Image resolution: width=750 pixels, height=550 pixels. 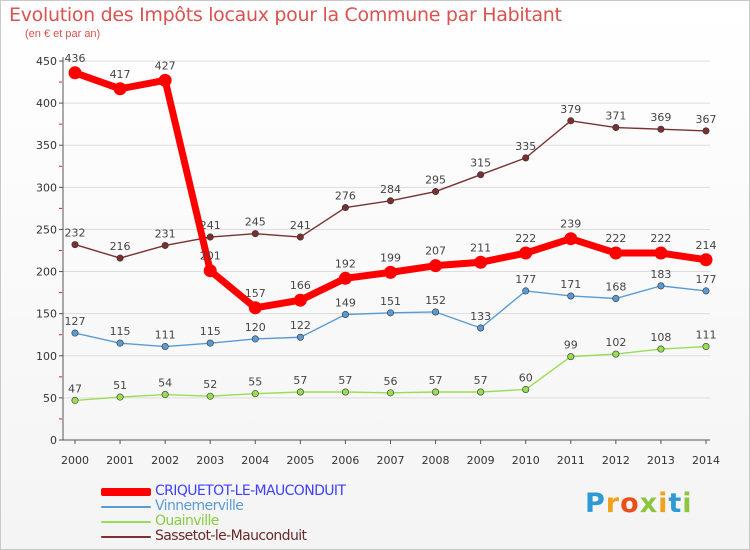 What do you see at coordinates (75, 388) in the screenshot?
I see `data-label: 47` at bounding box center [75, 388].